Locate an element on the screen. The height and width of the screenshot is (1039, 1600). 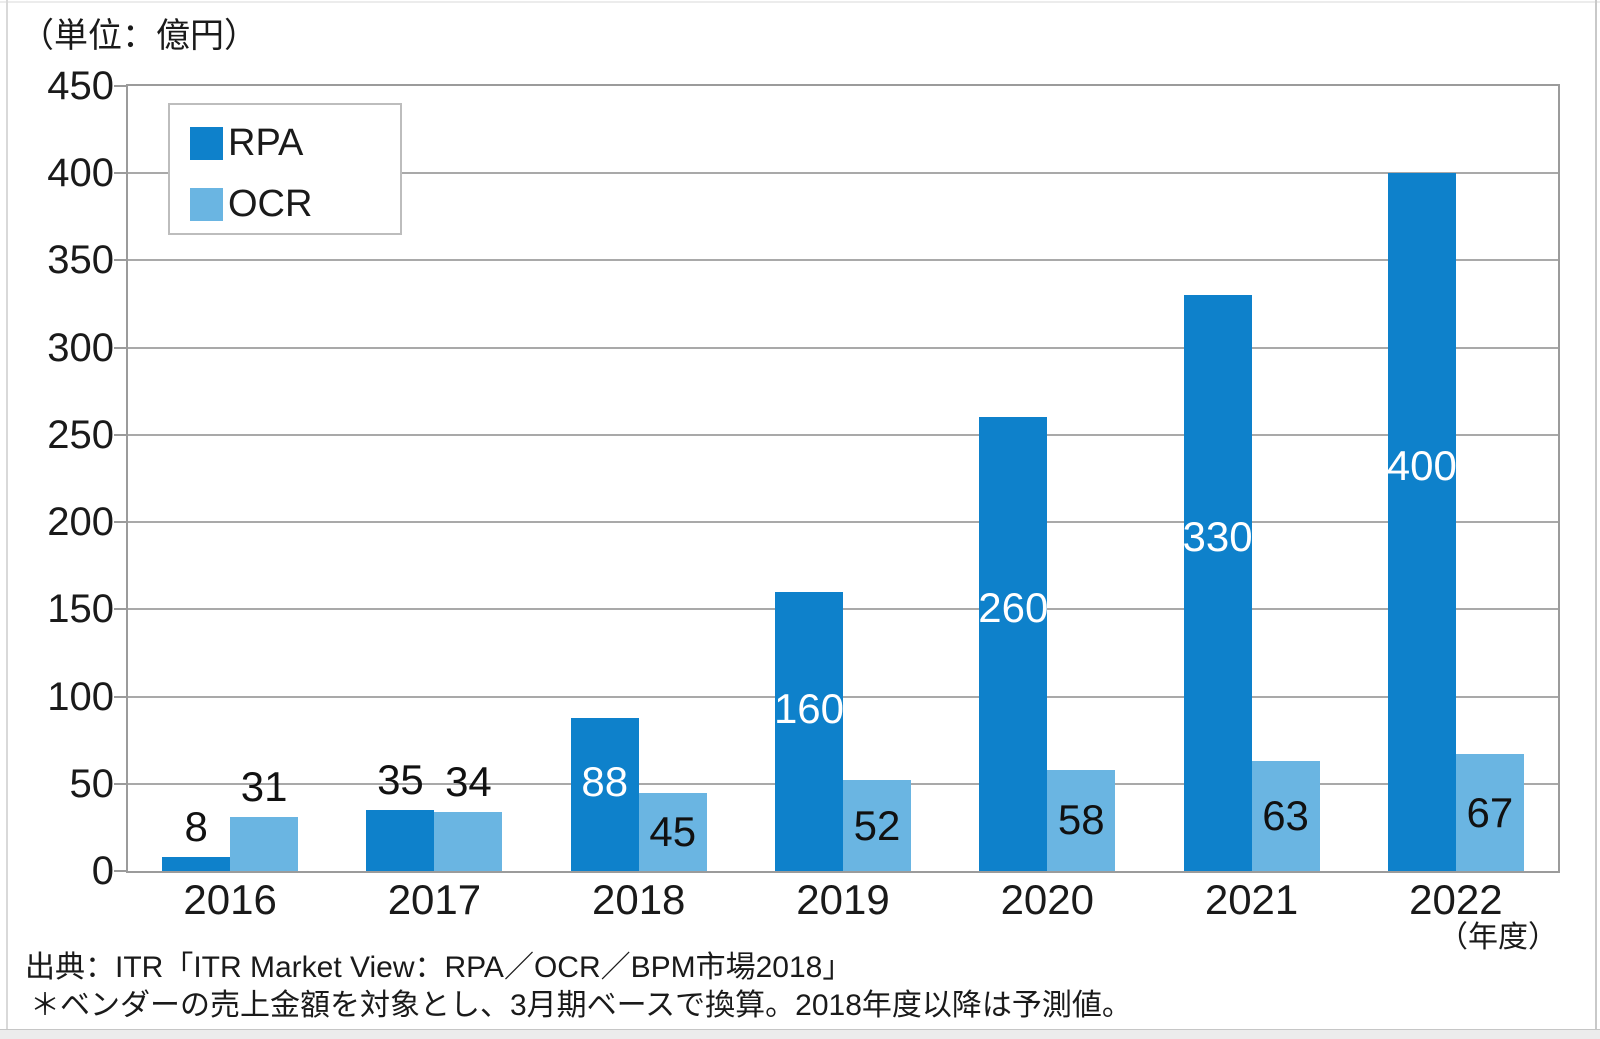
legend-label-ocr: OCR is located at coordinates (270, 204).